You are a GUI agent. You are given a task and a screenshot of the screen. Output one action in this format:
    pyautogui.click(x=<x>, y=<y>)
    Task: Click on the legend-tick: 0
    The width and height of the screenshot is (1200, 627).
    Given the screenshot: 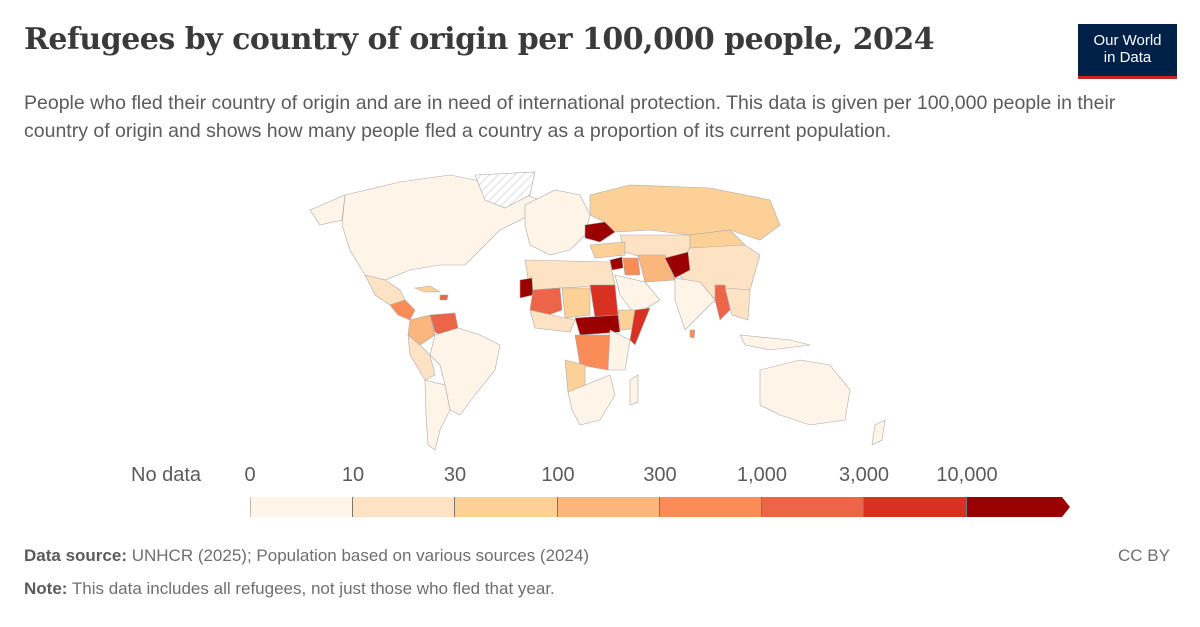 What is the action you would take?
    pyautogui.click(x=250, y=475)
    